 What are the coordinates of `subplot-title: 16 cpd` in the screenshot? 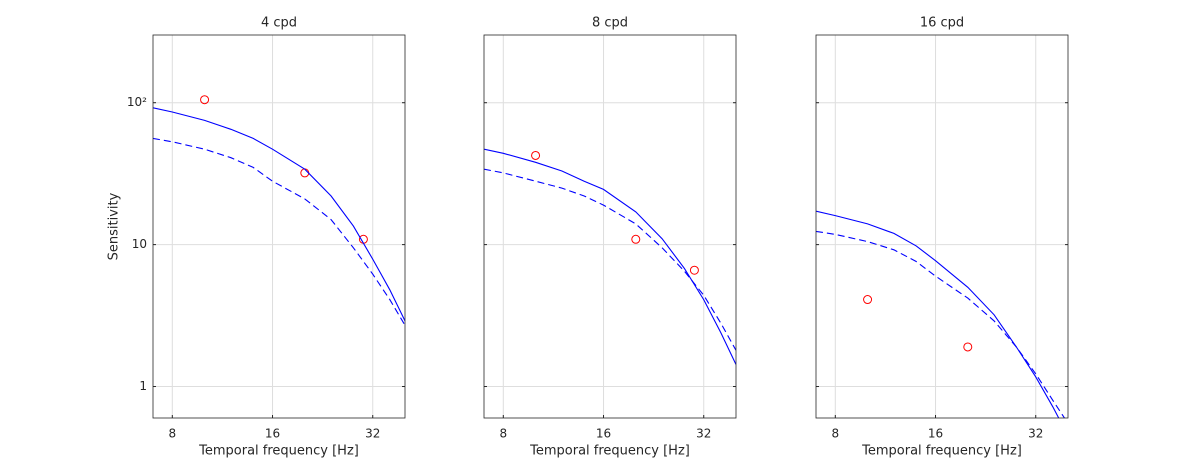 It's located at (942, 23).